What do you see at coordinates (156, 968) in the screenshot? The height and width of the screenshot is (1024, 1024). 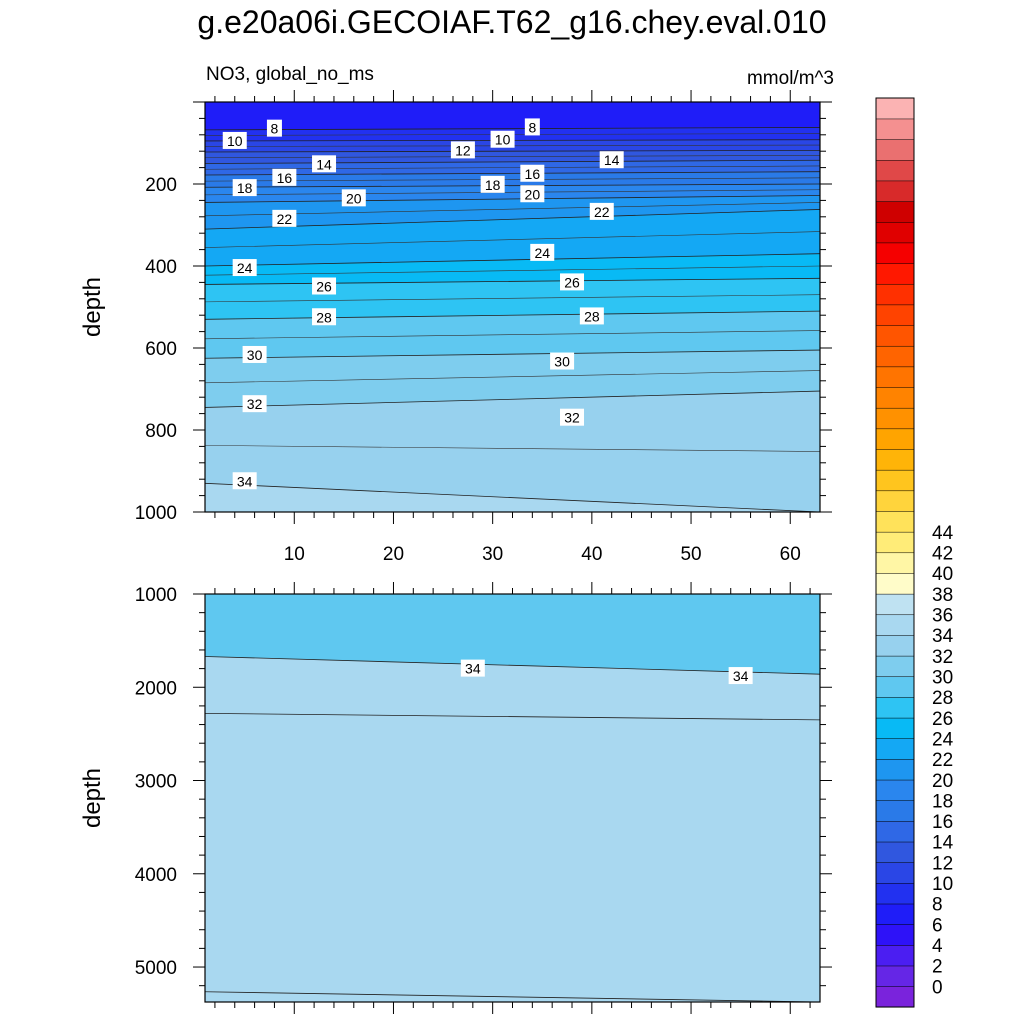 I see `y-tick-label: 5000` at bounding box center [156, 968].